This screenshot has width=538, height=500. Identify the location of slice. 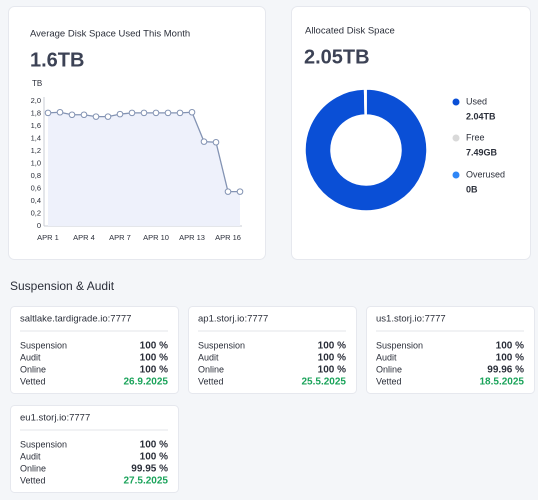
(366, 150).